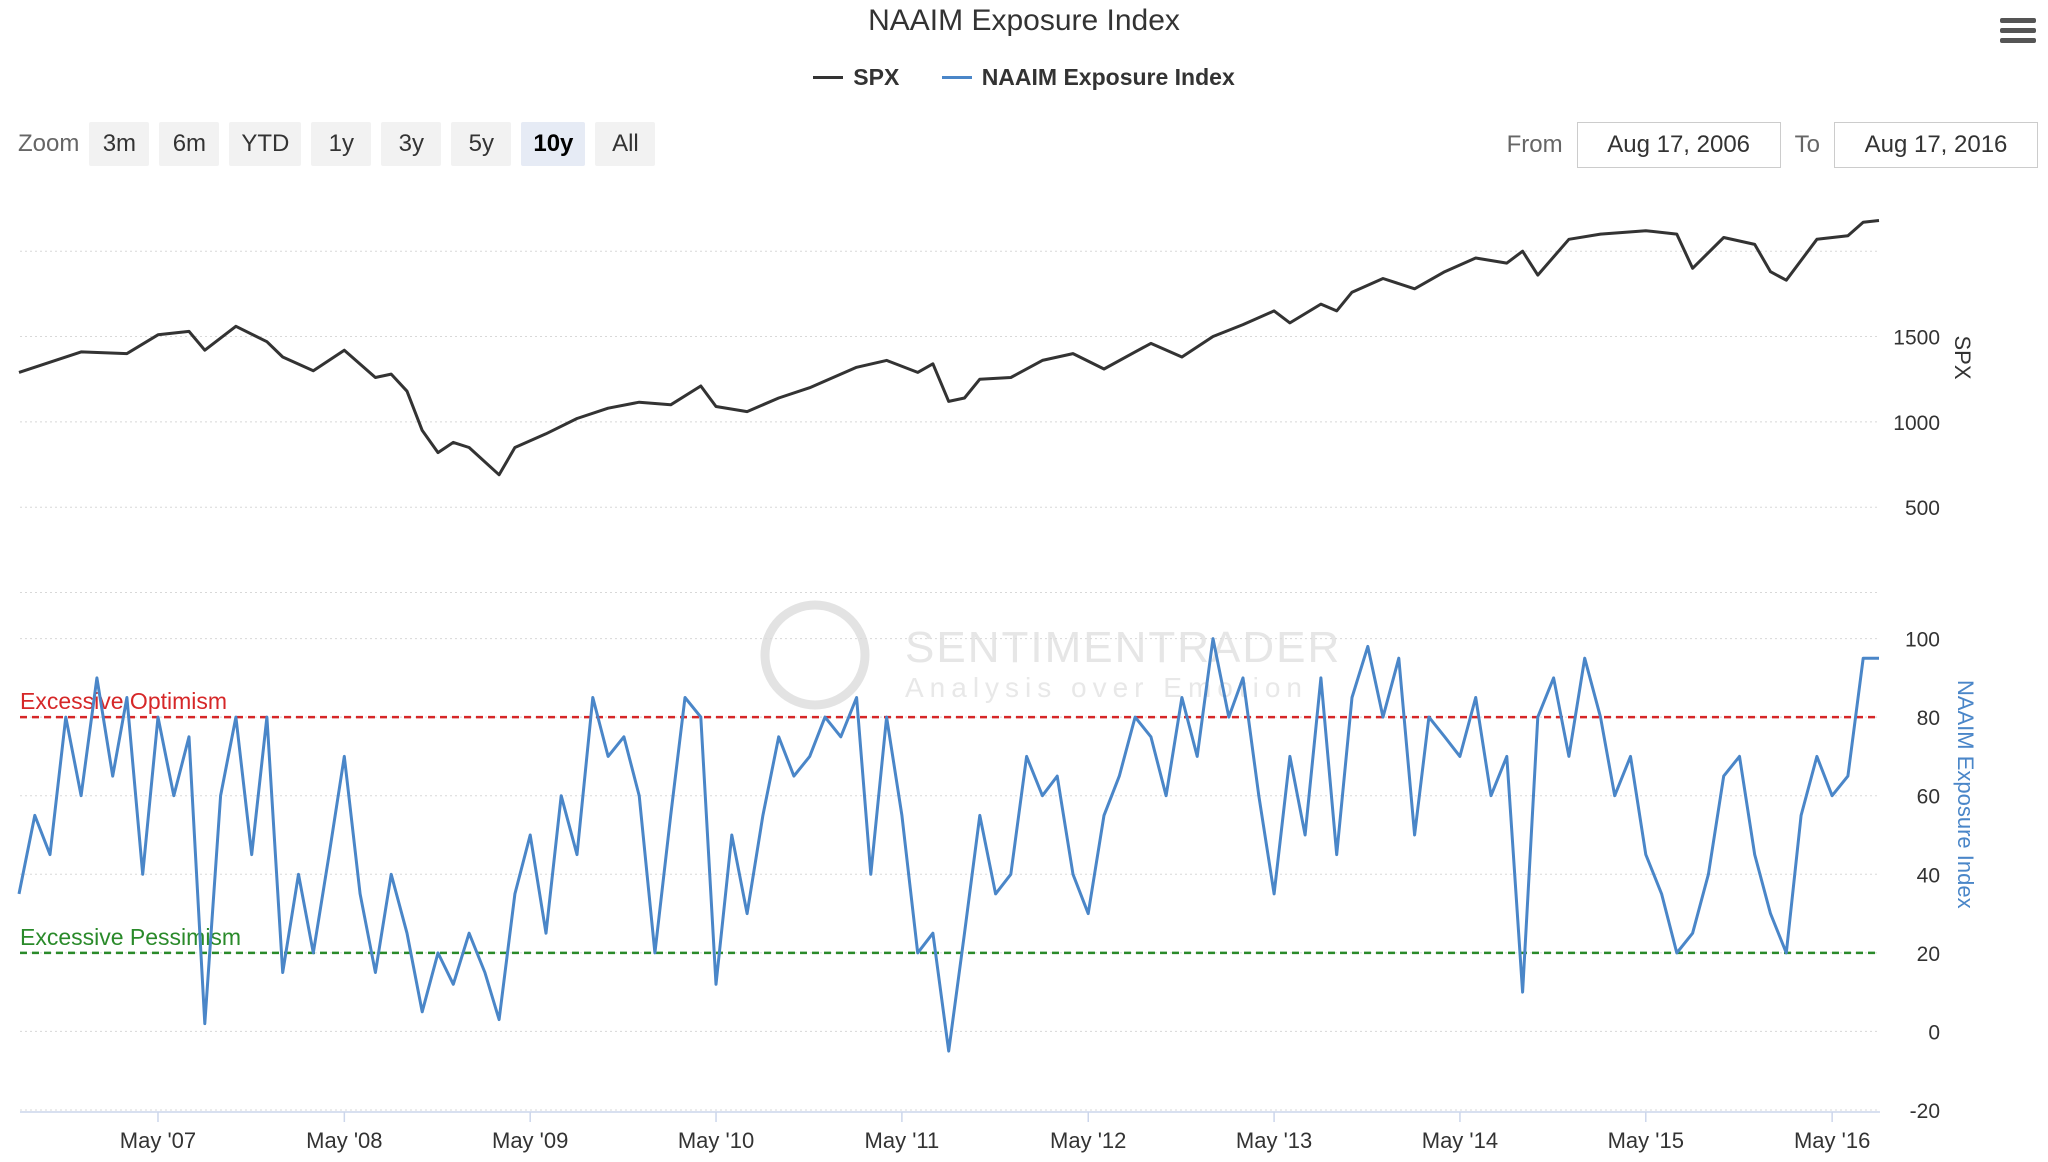 This screenshot has height=1162, width=2048. I want to click on x-tick-label: May '14, so click(1460, 1140).